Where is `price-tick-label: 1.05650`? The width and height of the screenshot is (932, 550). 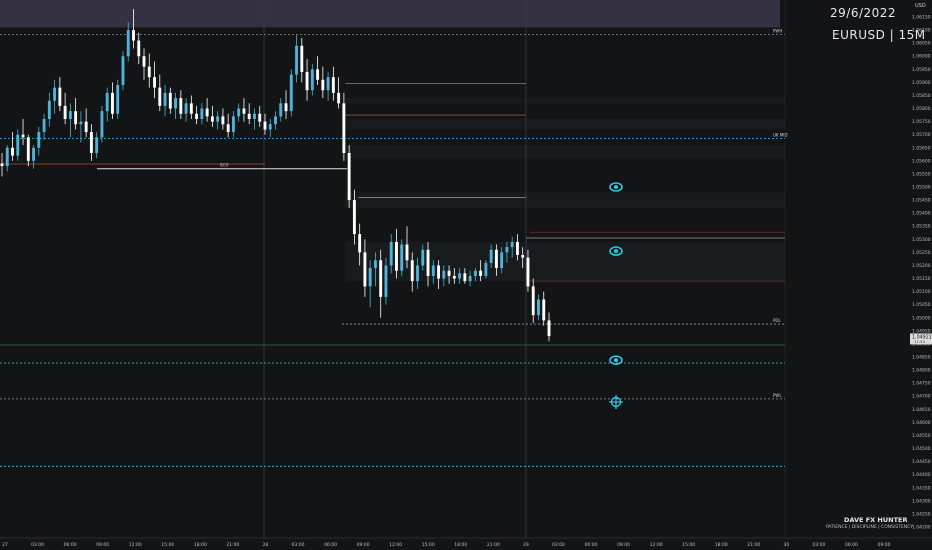 price-tick-label: 1.05650 is located at coordinates (921, 148).